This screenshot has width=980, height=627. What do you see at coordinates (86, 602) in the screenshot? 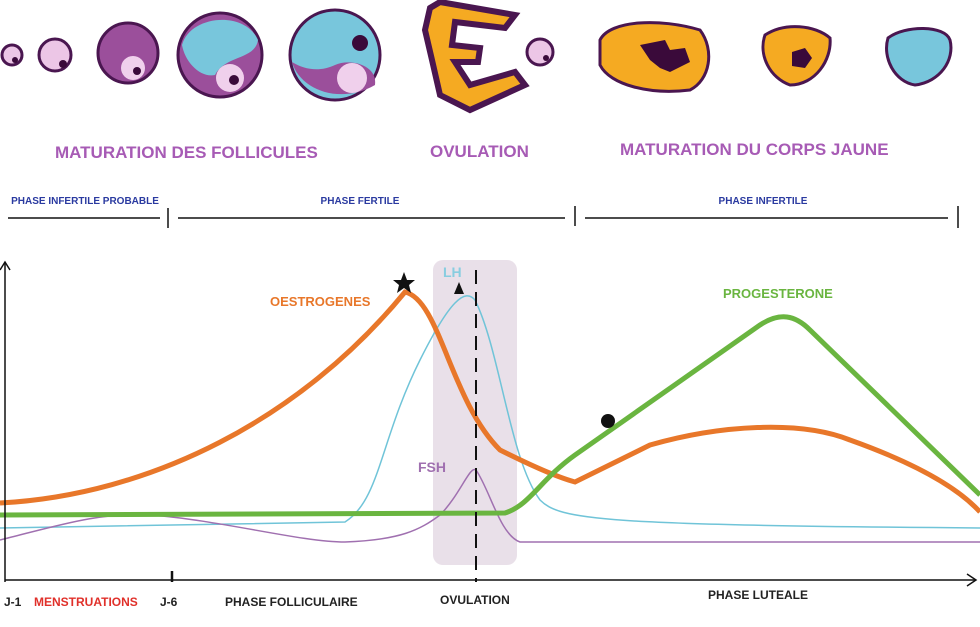
I see `axis-label: MENSTRUATIONS` at bounding box center [86, 602].